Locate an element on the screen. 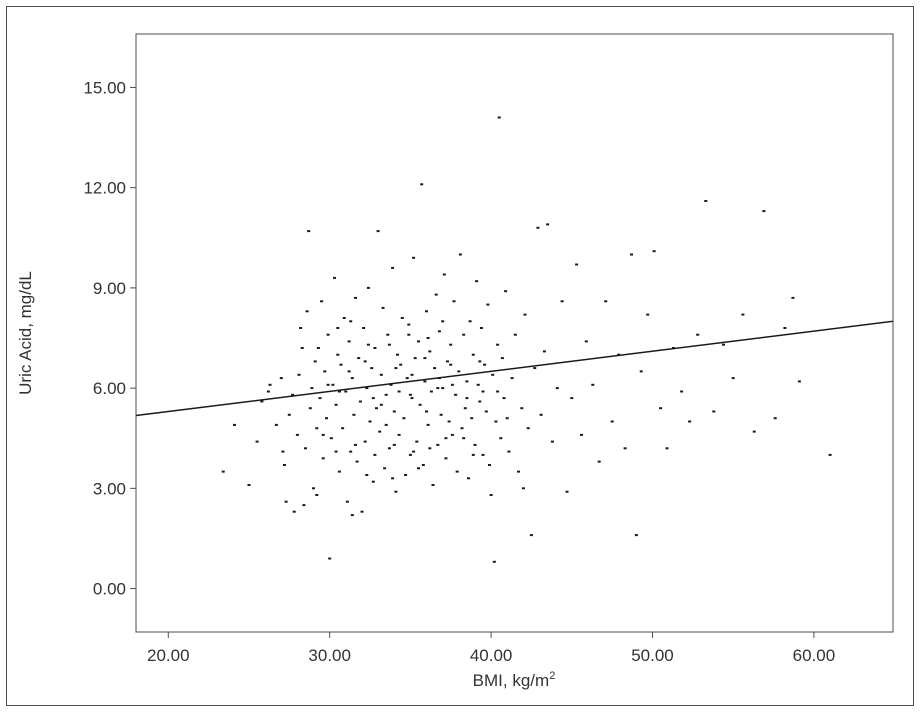 Image resolution: width=922 pixels, height=714 pixels. y-tick-label: 0.00 is located at coordinates (109, 589).